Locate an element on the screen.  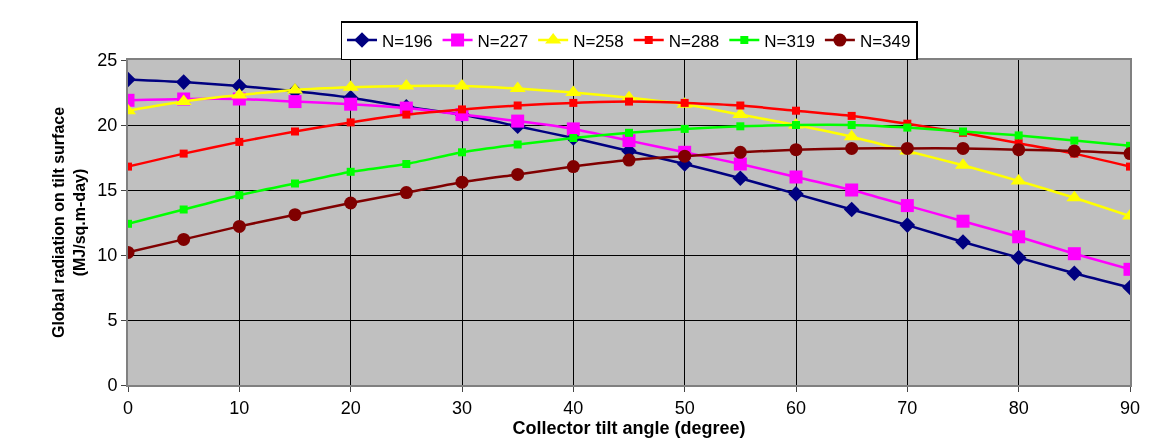
x-tick-label: 20 is located at coordinates (350, 407).